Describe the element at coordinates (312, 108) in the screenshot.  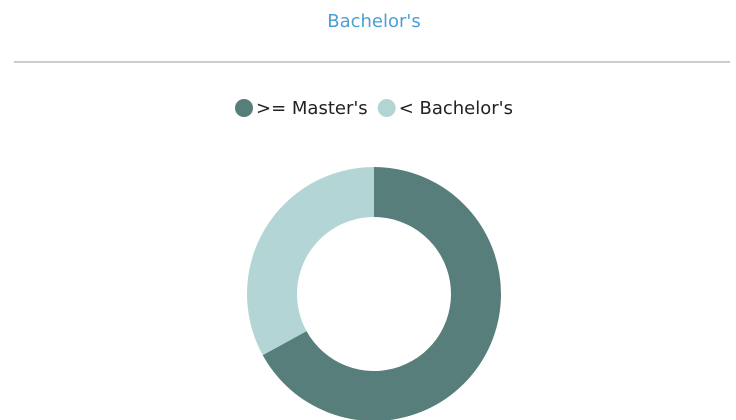
I see `legend-label: >= Master's` at that location.